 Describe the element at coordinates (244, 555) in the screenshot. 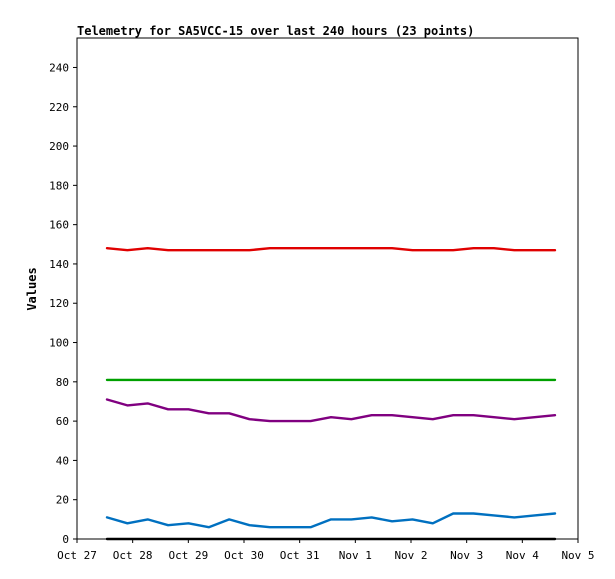

I see `x-tick-label: Oct 30` at that location.